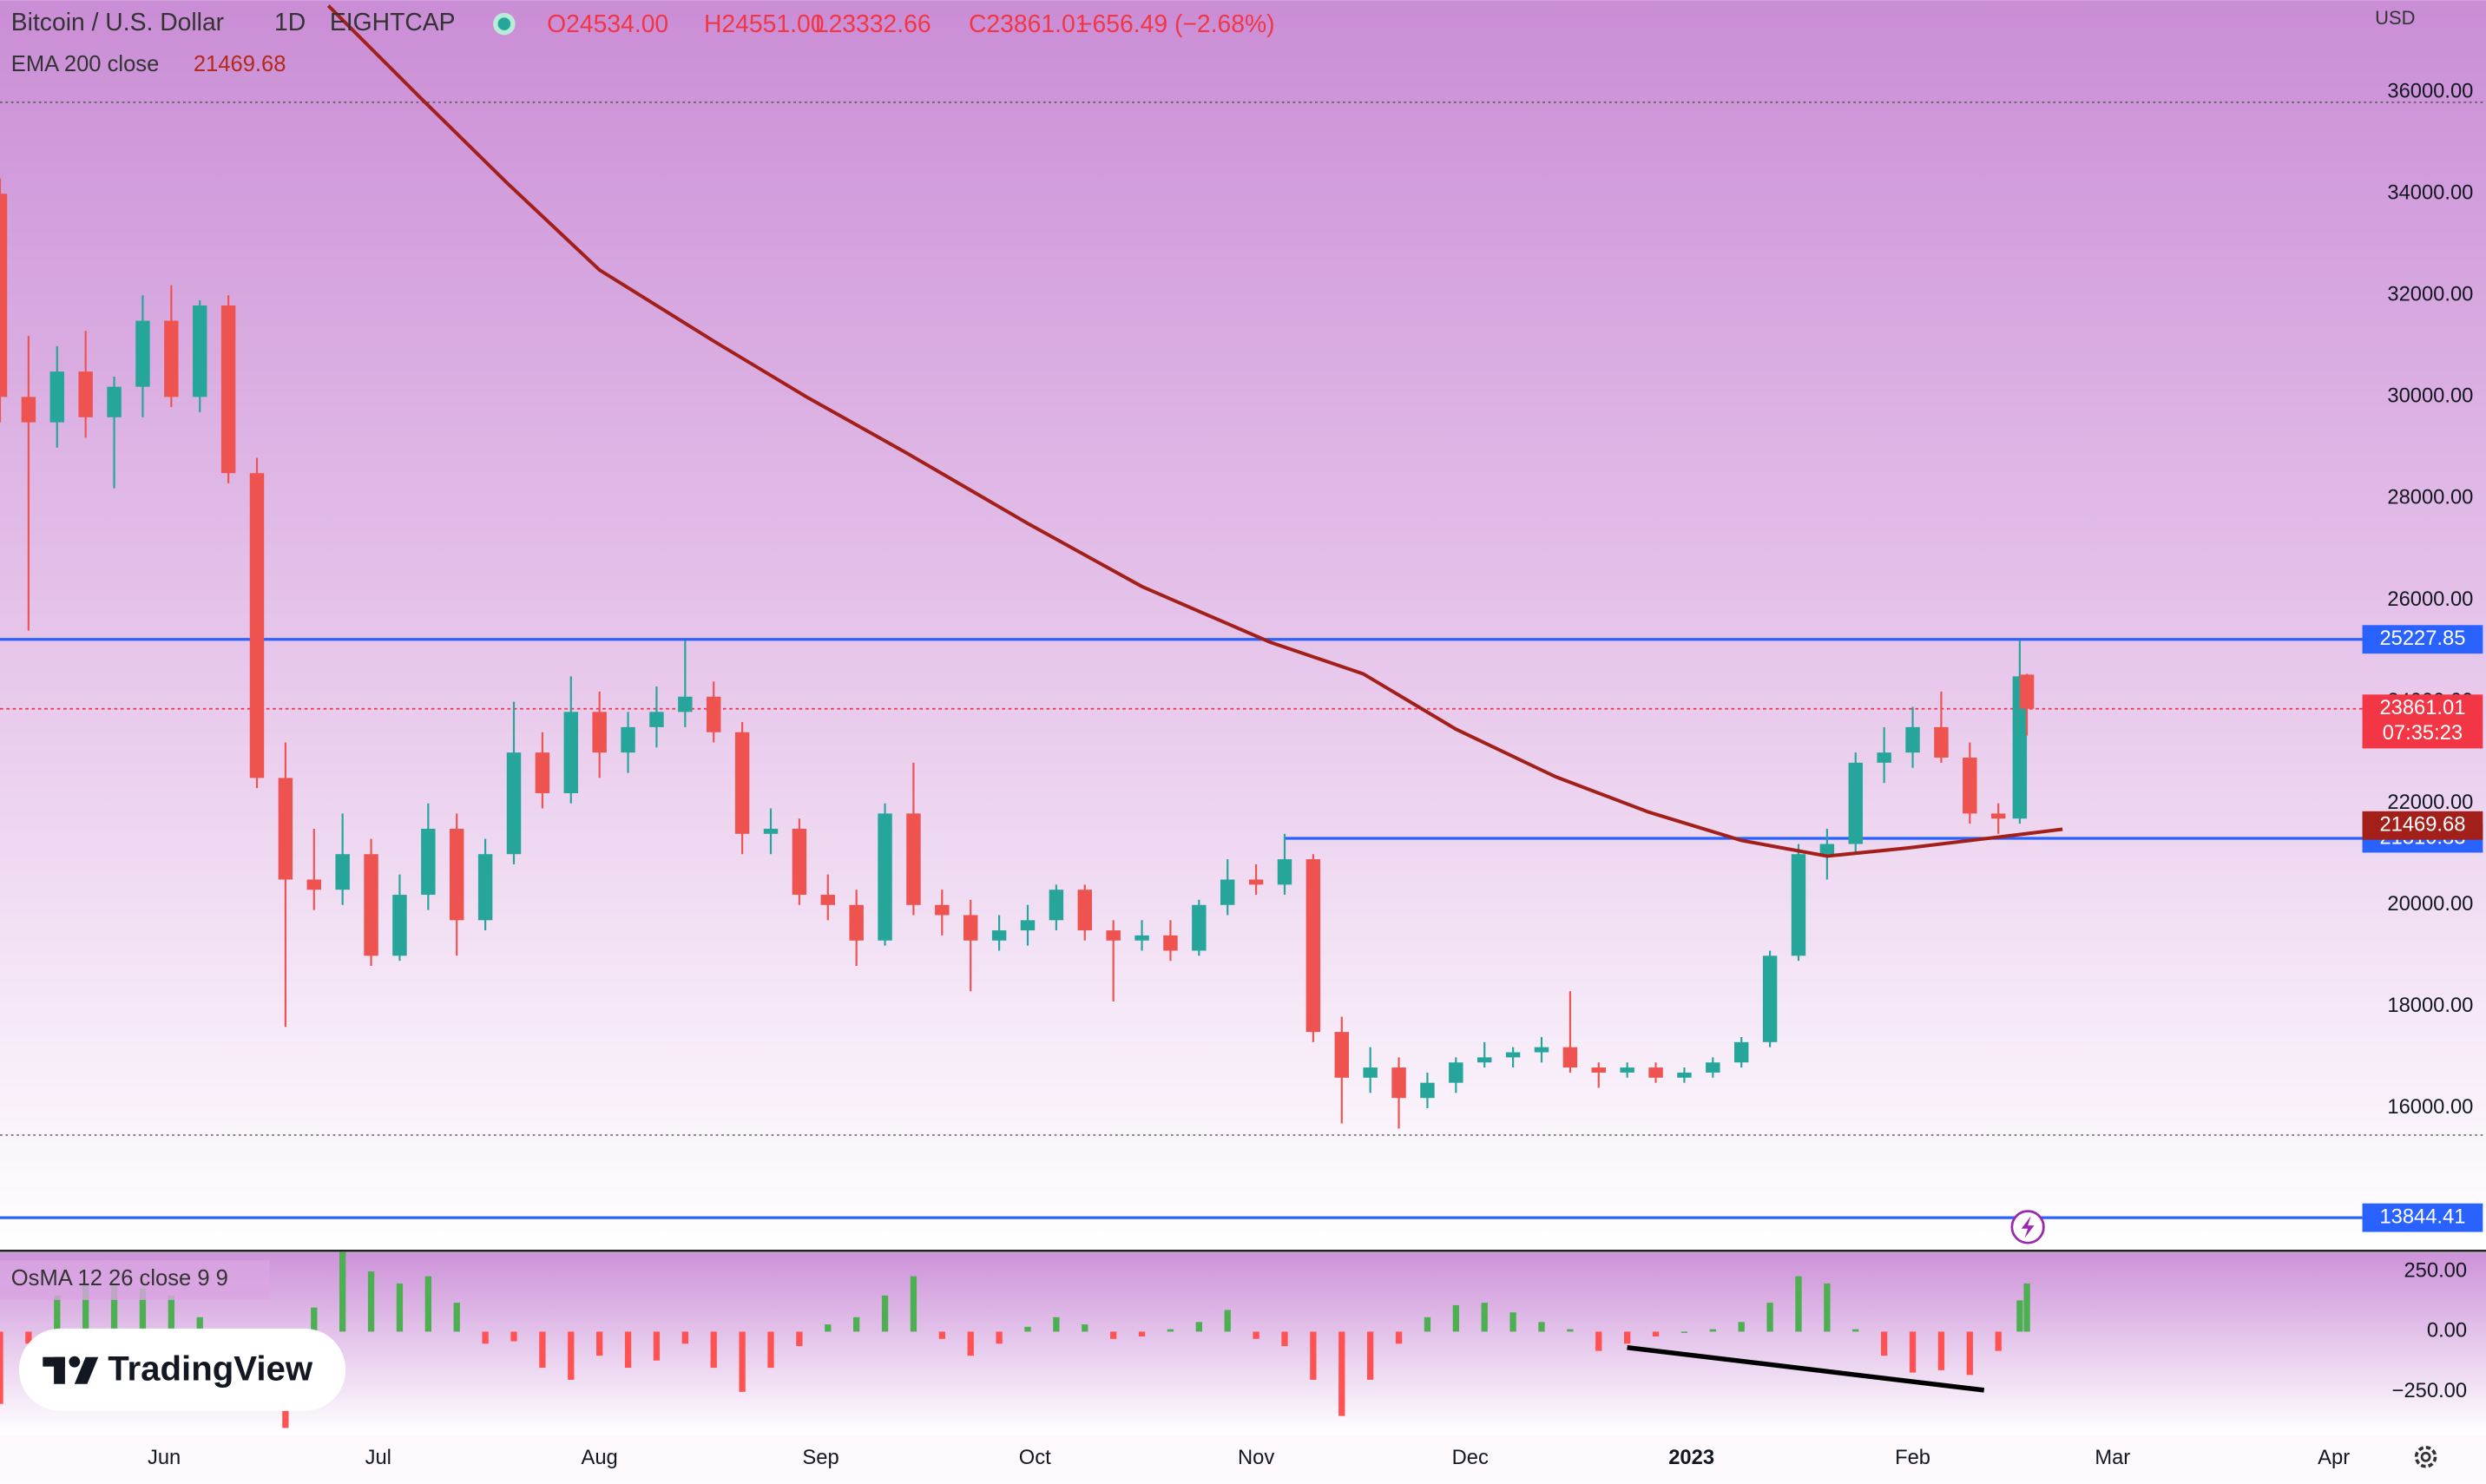 This screenshot has height=1484, width=2486. What do you see at coordinates (821, 1458) in the screenshot?
I see `x-tick-label: Sep` at bounding box center [821, 1458].